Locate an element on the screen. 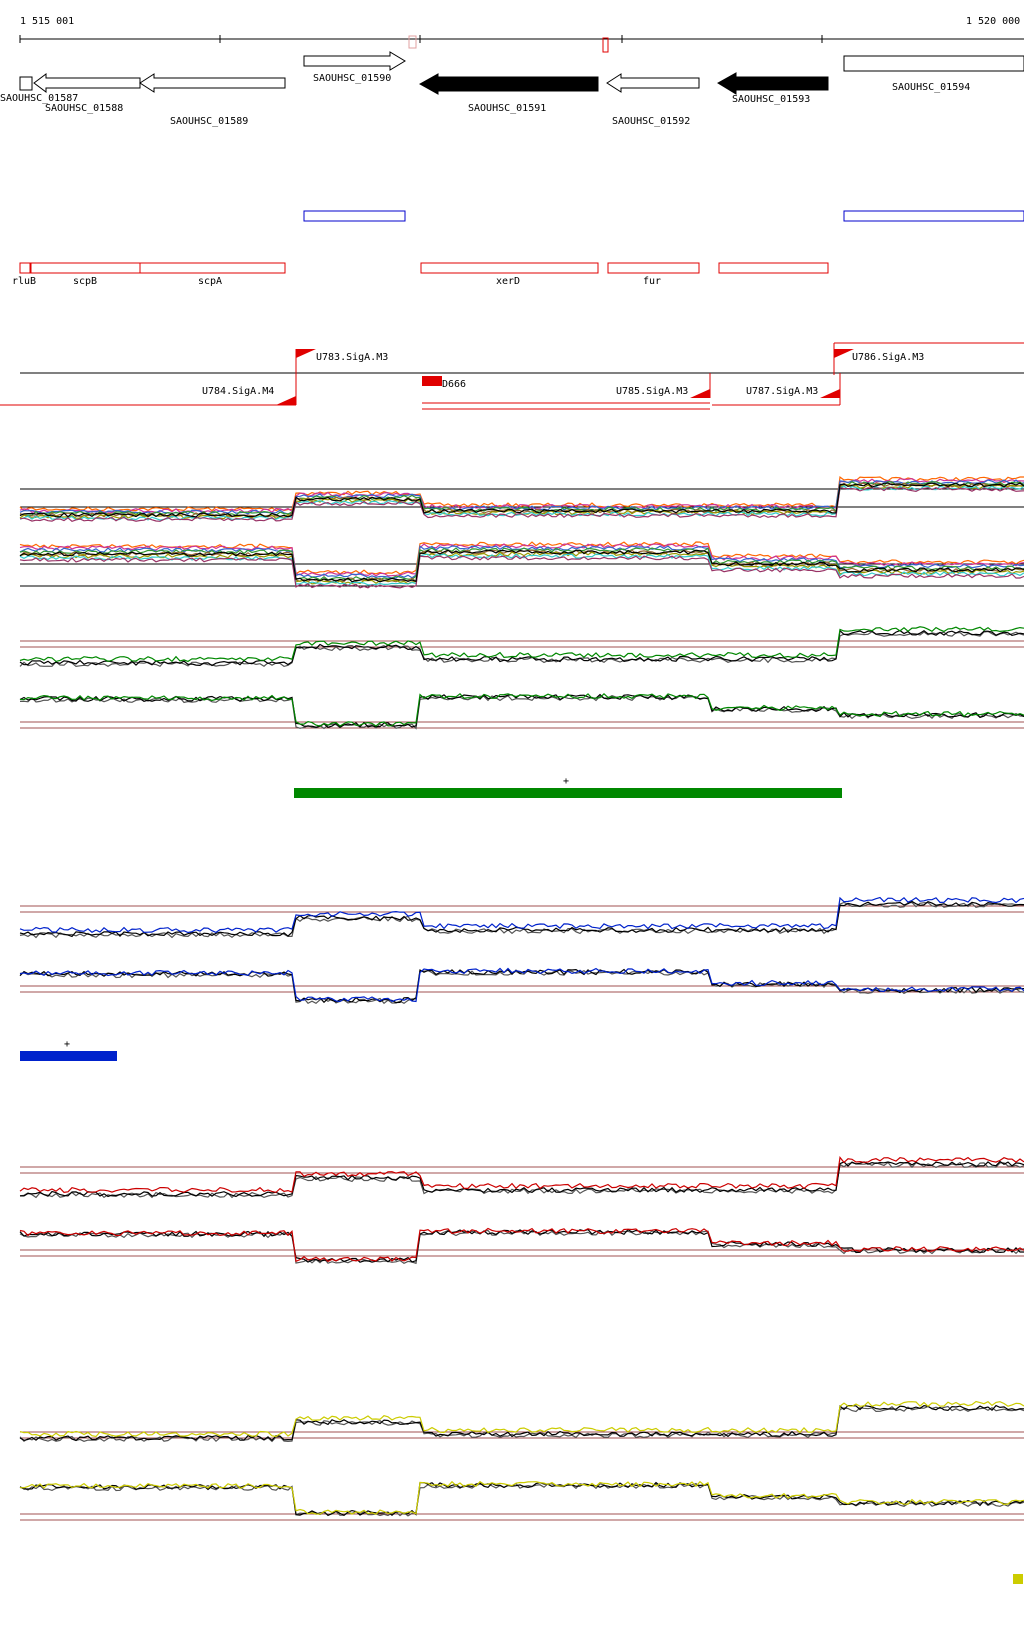  protein-label: fur is located at coordinates (652, 281).